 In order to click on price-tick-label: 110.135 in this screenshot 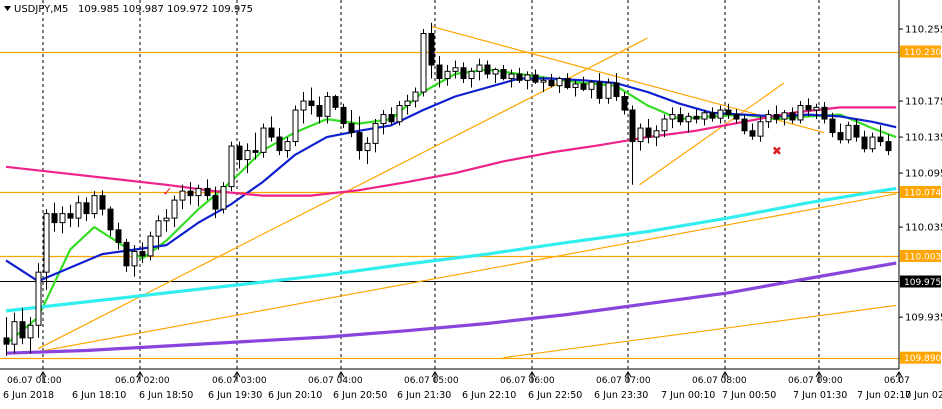, I will do `click(923, 138)`.